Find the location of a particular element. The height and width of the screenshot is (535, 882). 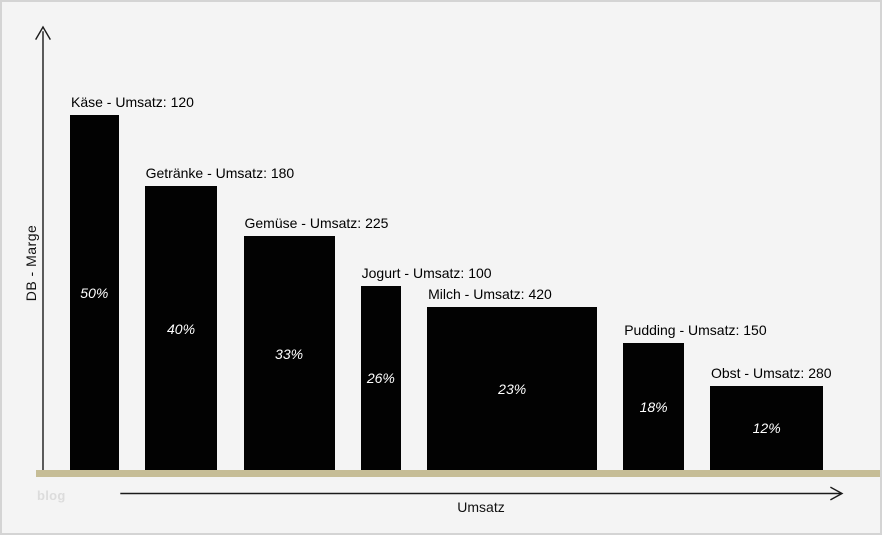

bar-percent-label: 26% is located at coordinates (380, 378).